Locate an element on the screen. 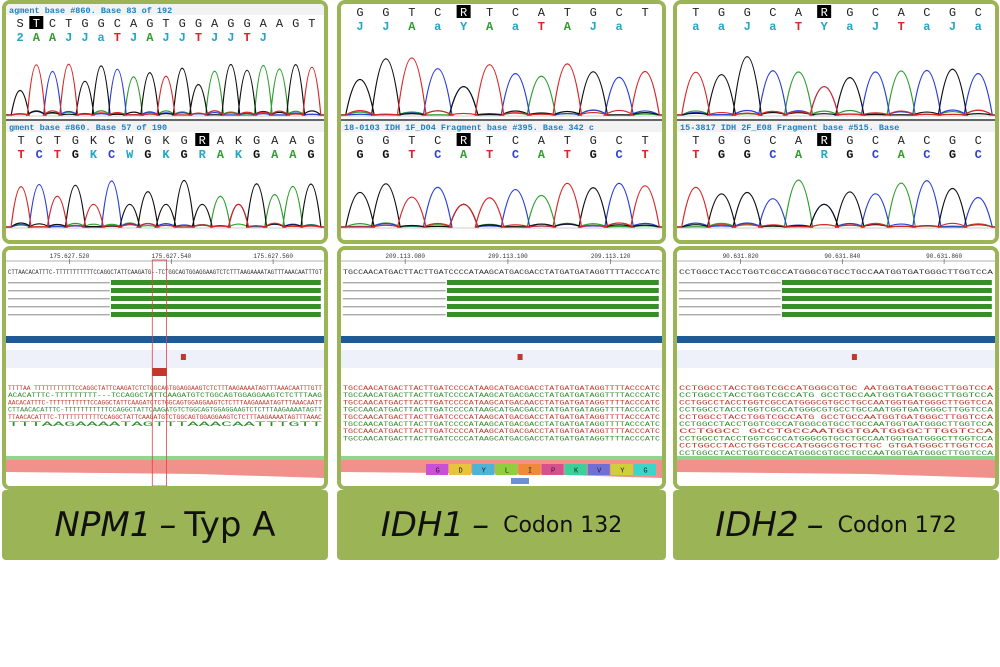  base-call: 2 is located at coordinates (20, 38).